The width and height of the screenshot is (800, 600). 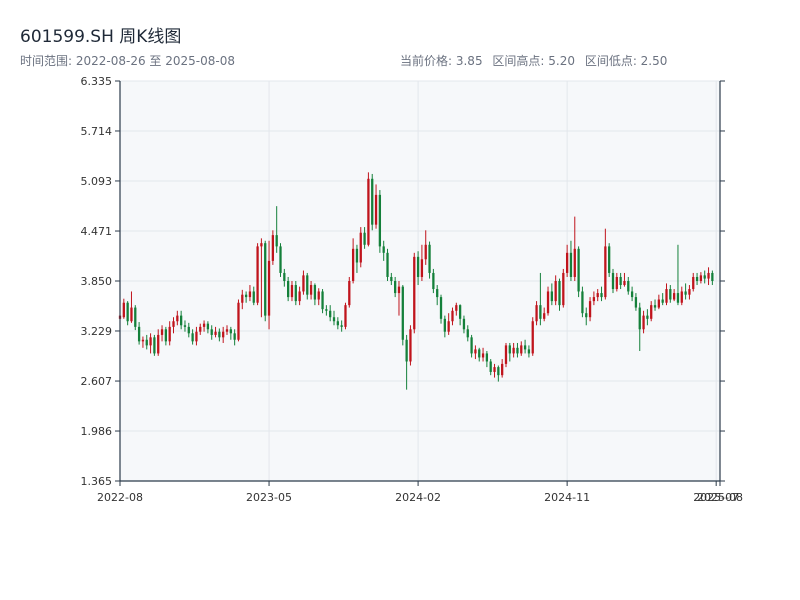 What do you see at coordinates (533, 60) in the screenshot?
I see `price-stats: 当前价格: 3.85 区间高点: 5.20 区间低点: 2.50` at bounding box center [533, 60].